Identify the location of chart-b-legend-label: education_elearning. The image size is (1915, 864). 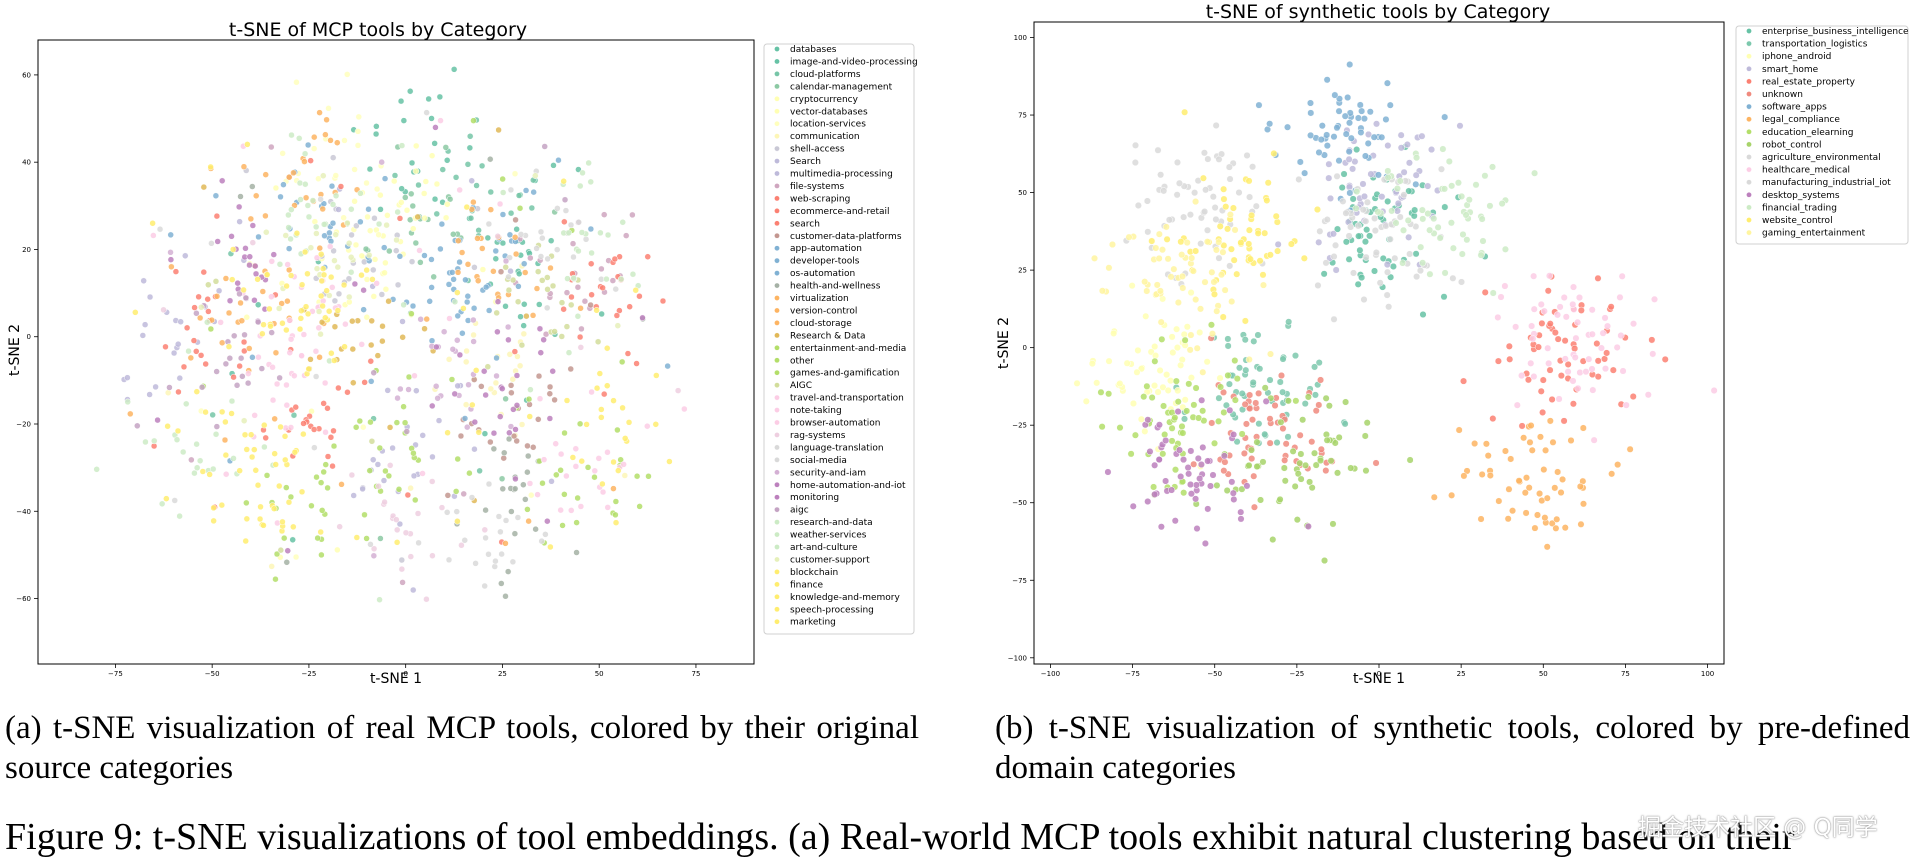
(1807, 133).